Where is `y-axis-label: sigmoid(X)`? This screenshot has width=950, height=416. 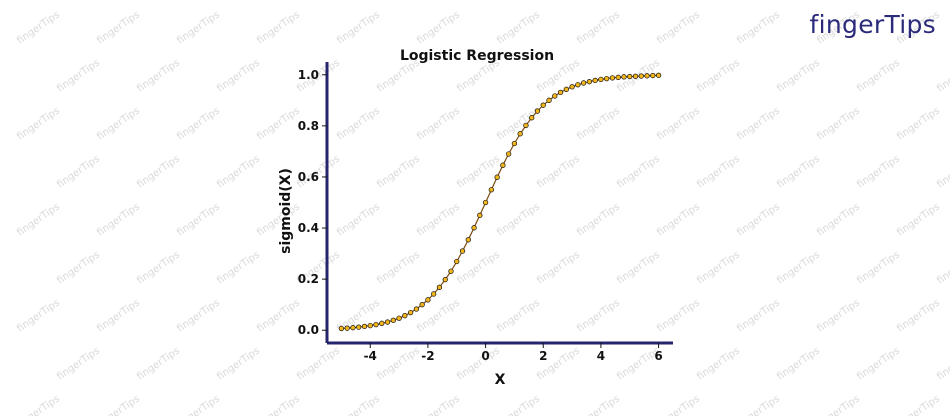 y-axis-label: sigmoid(X) is located at coordinates (286, 211).